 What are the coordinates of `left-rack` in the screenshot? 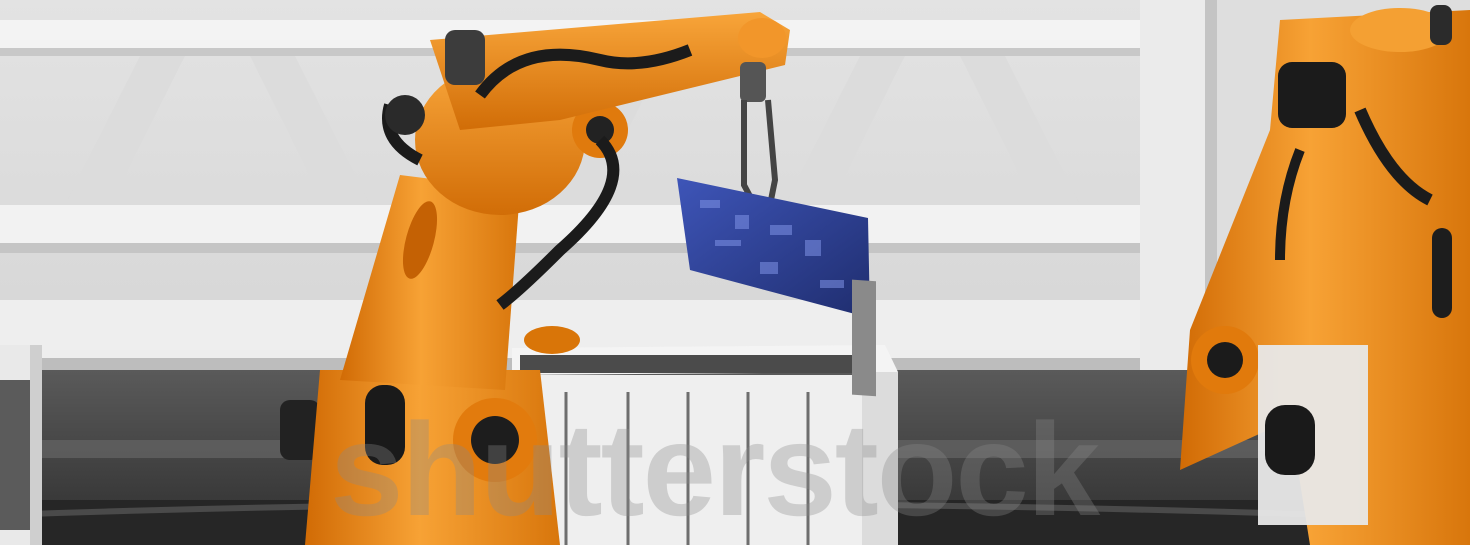 It's located at (21, 445).